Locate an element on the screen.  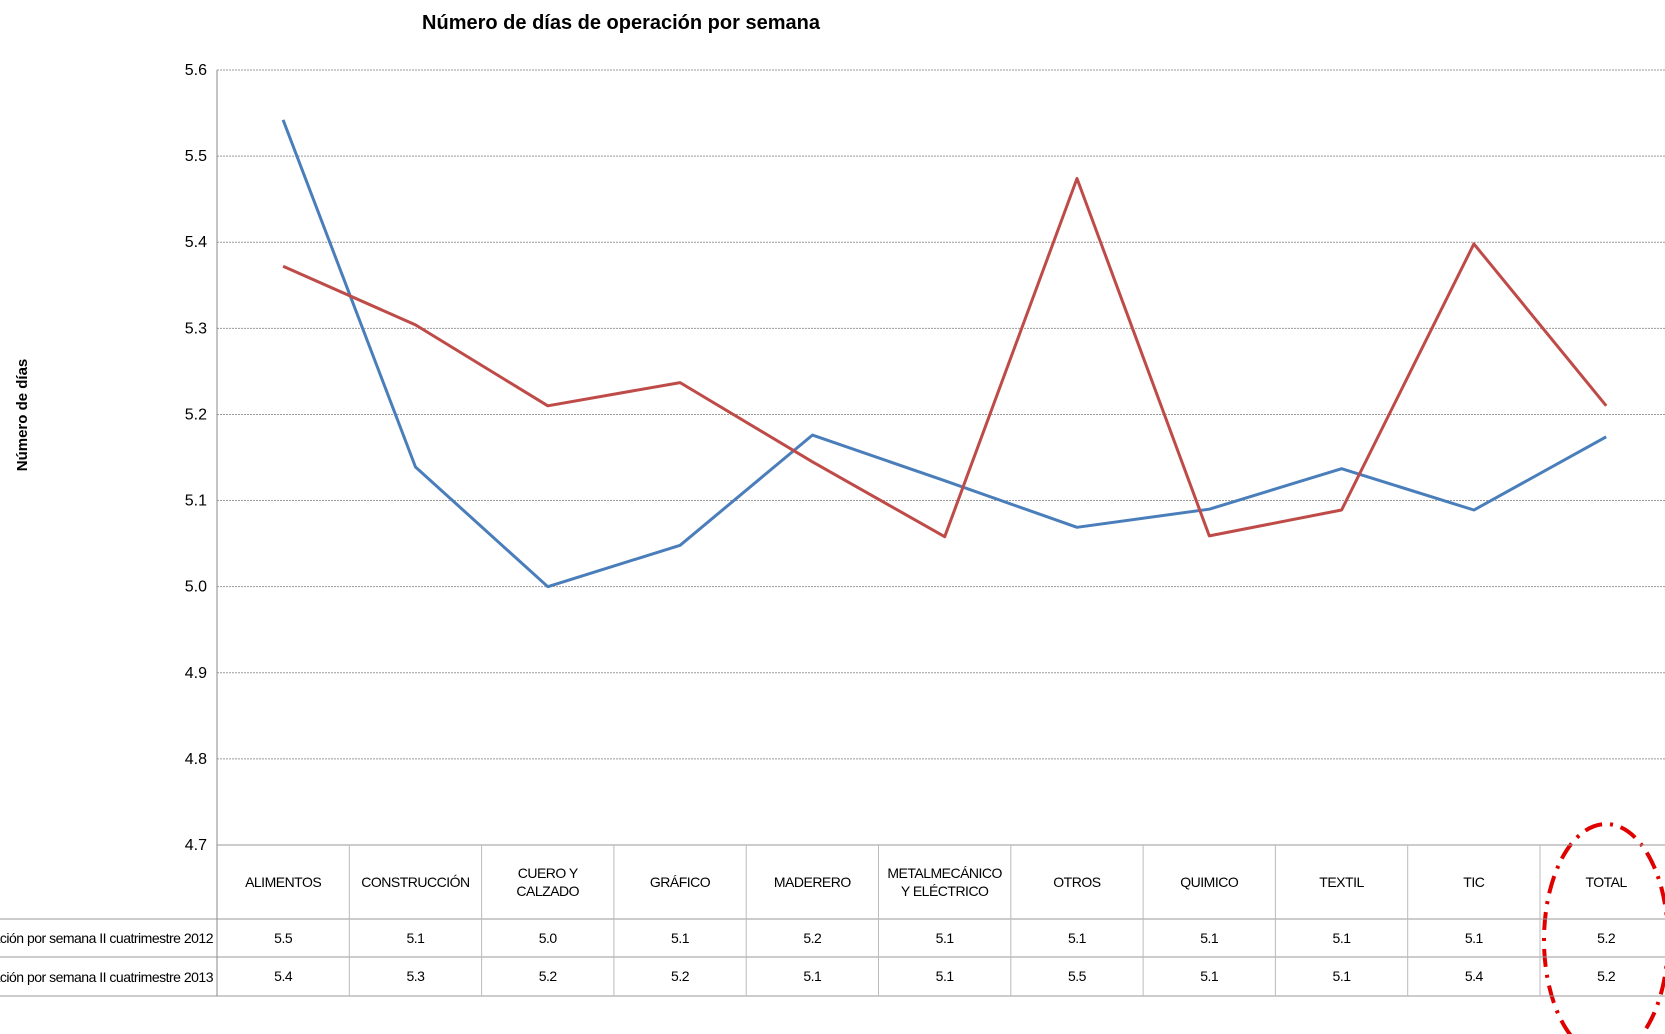
highlight-circle is located at coordinates (1603, 928).